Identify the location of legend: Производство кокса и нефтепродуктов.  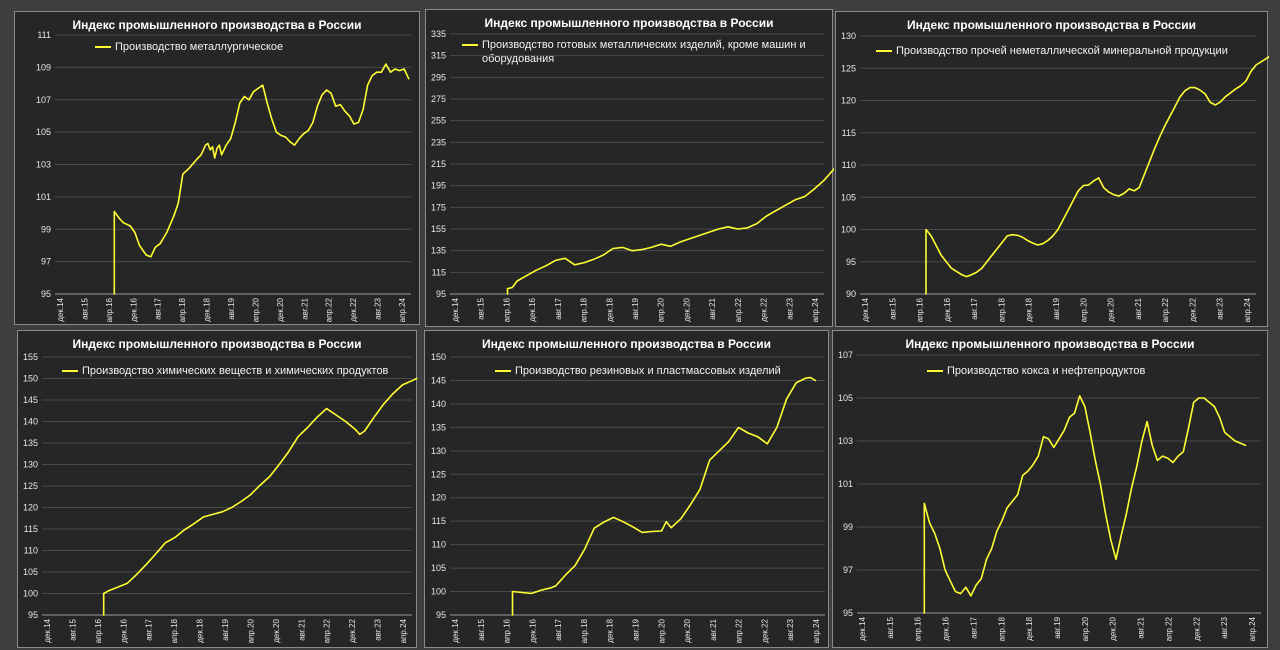
(1077, 371).